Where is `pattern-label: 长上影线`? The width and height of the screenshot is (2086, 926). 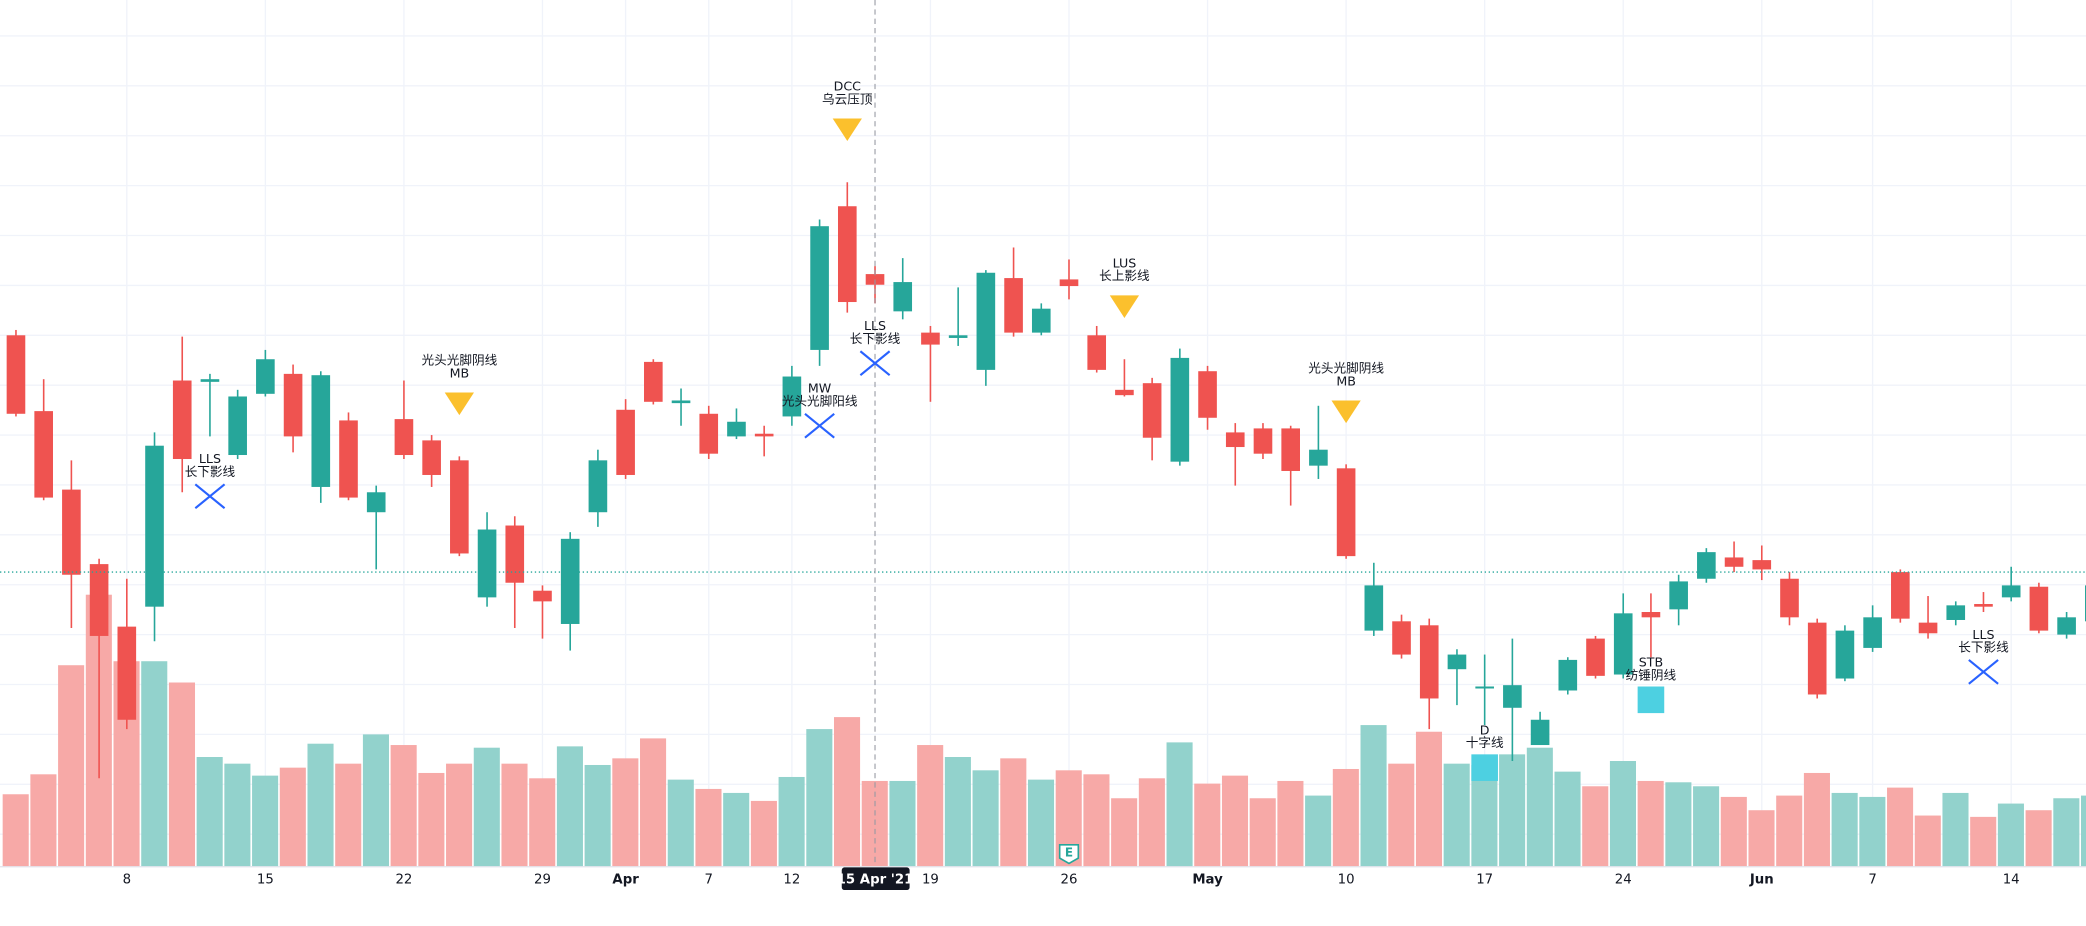 pattern-label: 长上影线 is located at coordinates (1124, 275).